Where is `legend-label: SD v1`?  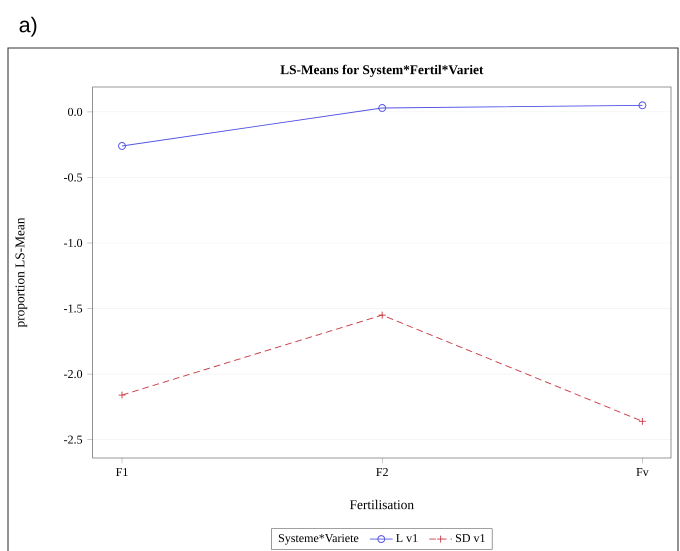
legend-label: SD v1 is located at coordinates (470, 538).